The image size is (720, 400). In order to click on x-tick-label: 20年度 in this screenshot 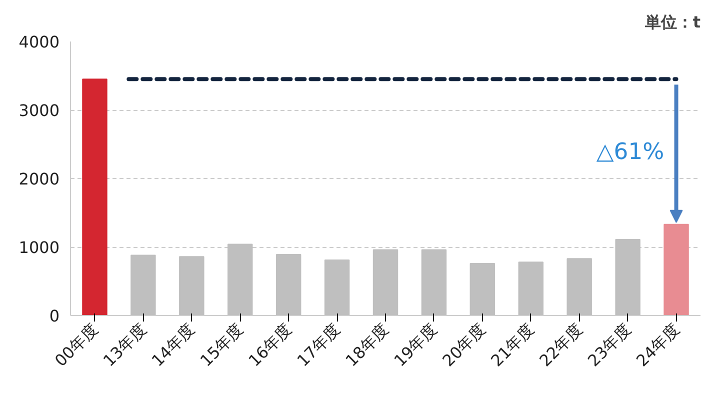, I will do `click(464, 345)`.